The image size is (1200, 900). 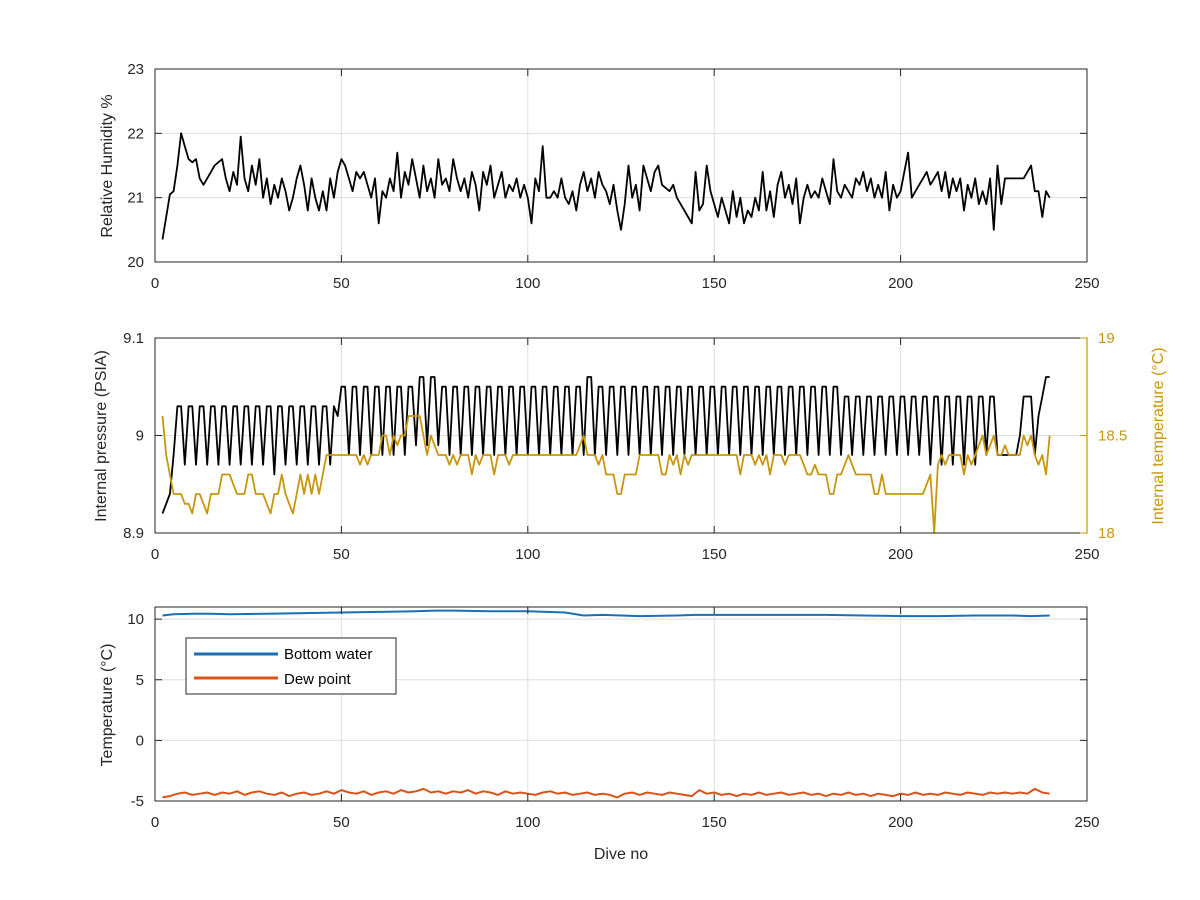 I want to click on internal-temperature-y-tick-label: 19, so click(x=1106, y=338).